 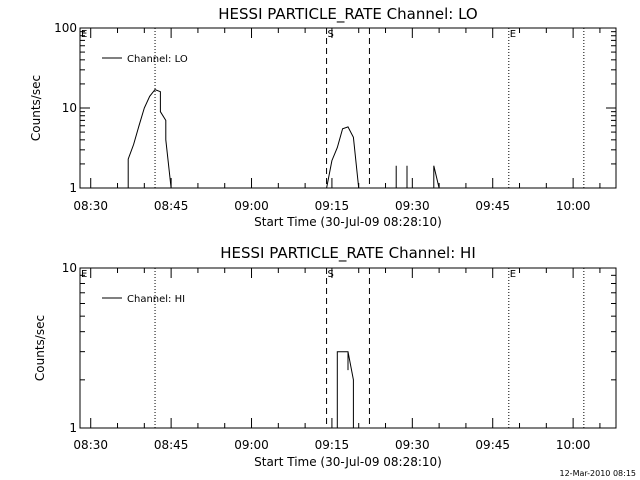 What do you see at coordinates (347, 14) in the screenshot?
I see `chart-title: HESSI PARTICLE_RATE Channel: LO` at bounding box center [347, 14].